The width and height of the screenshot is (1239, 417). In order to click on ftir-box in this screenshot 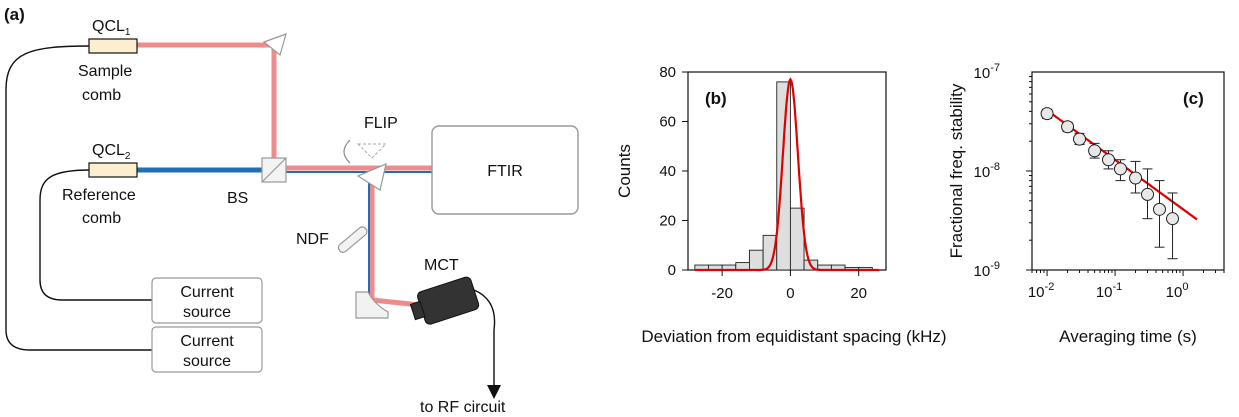, I will do `click(505, 170)`.